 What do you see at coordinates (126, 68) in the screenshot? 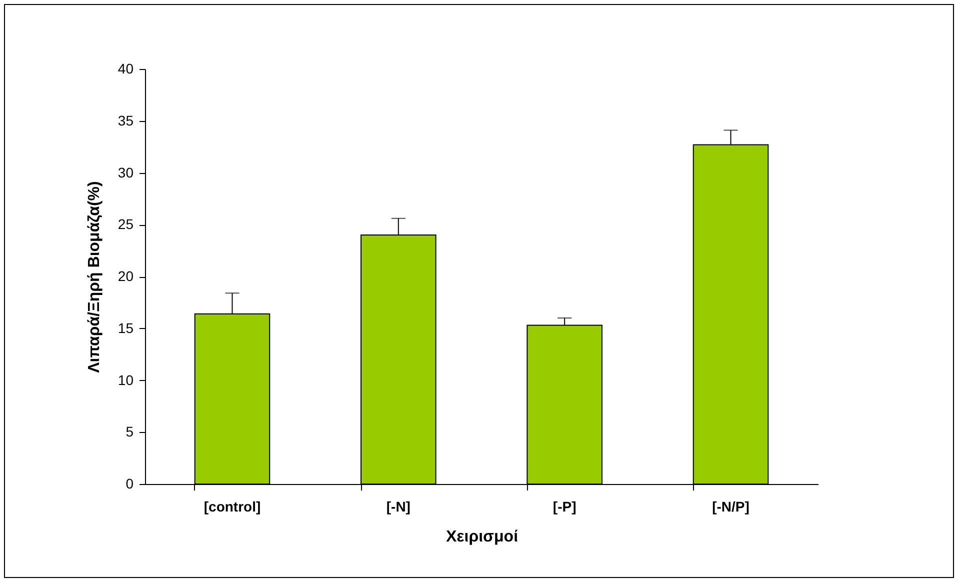
I see `y-tick-label: 40` at bounding box center [126, 68].